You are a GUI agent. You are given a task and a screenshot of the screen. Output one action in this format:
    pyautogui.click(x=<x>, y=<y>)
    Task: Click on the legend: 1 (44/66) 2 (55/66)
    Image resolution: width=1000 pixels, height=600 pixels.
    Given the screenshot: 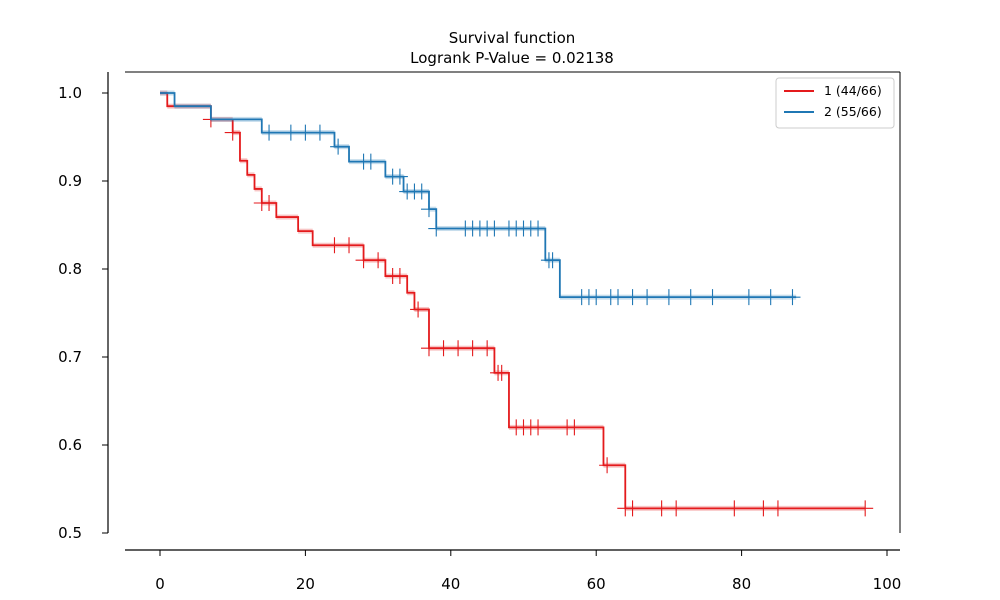 What is the action you would take?
    pyautogui.click(x=835, y=103)
    